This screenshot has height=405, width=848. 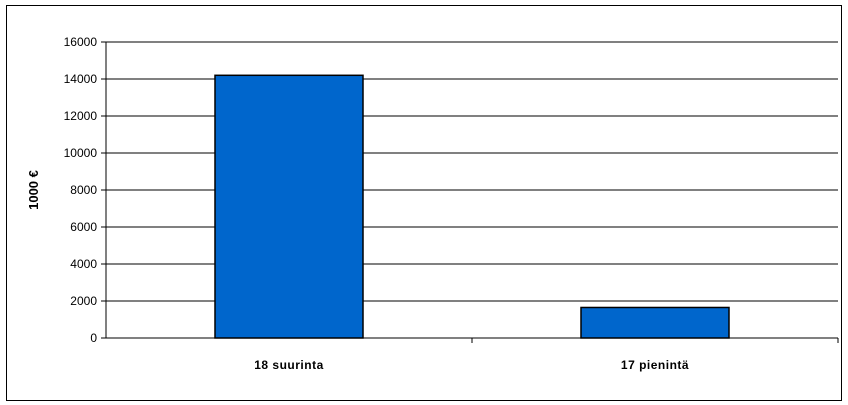 I want to click on x-category-label: 17 pienintä, so click(x=655, y=365).